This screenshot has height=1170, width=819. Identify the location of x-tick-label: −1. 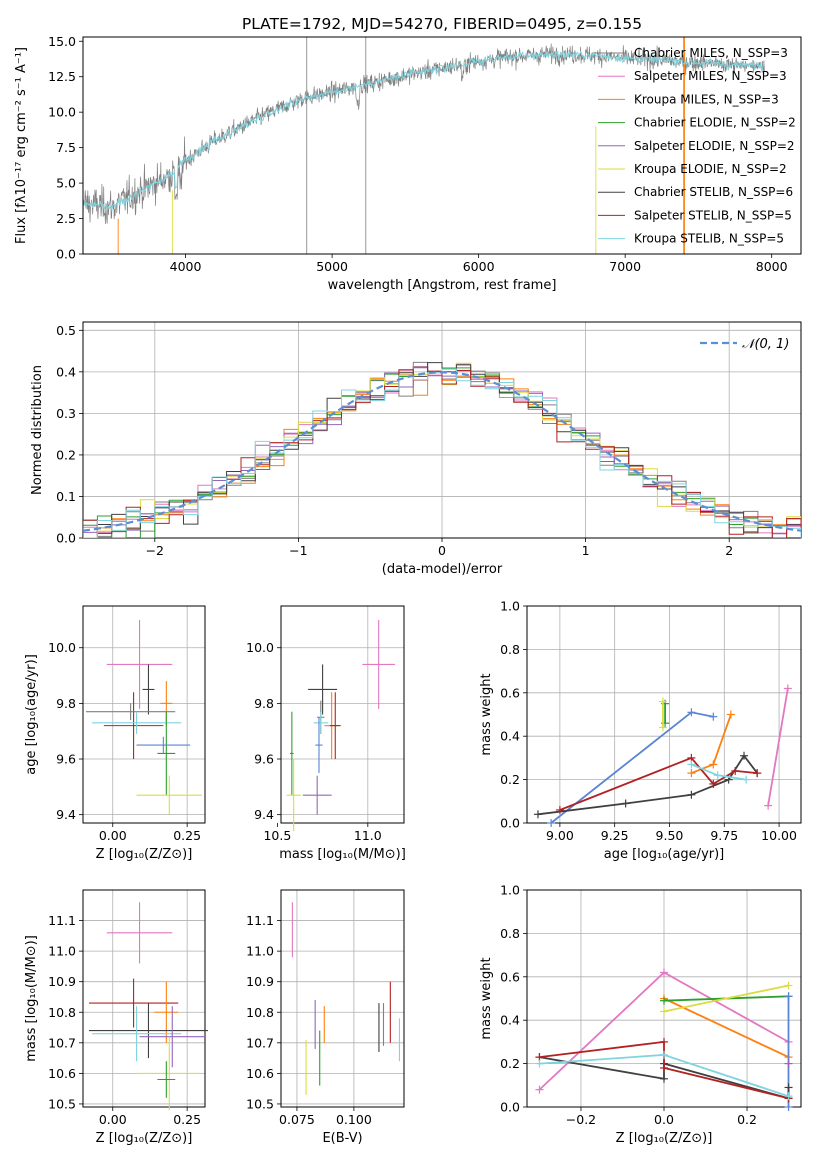
(298, 550).